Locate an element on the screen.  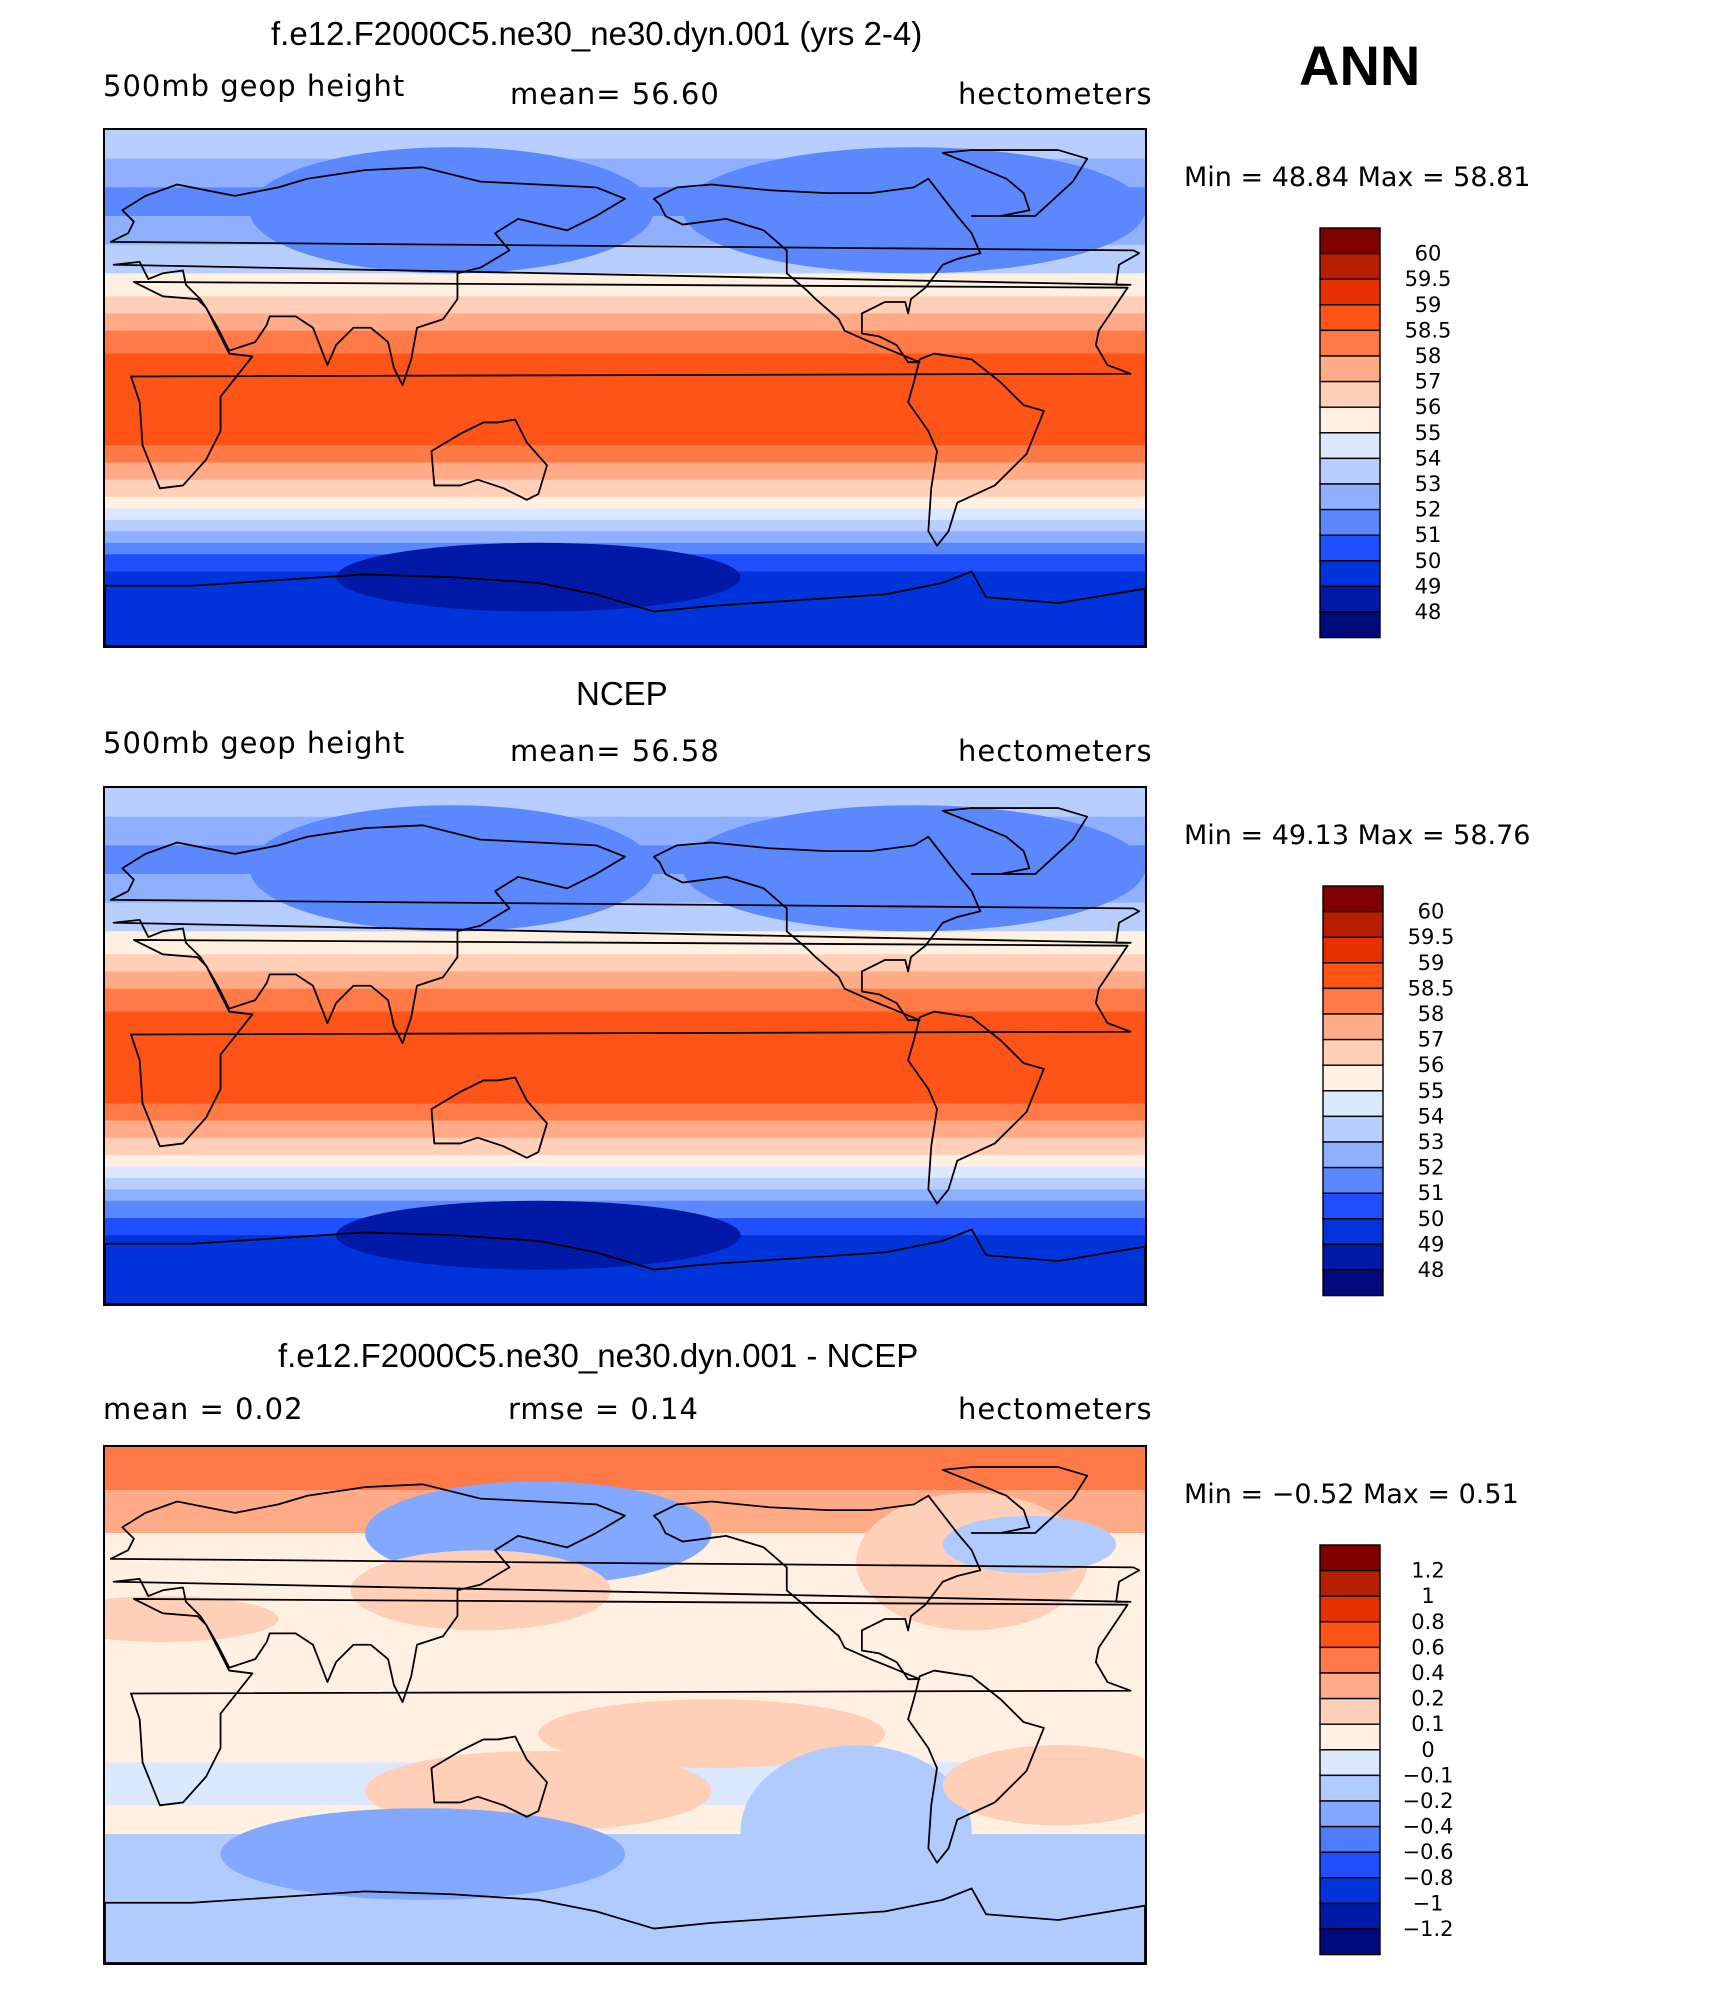
colorbar-tick-label: 54 is located at coordinates (1431, 1116).